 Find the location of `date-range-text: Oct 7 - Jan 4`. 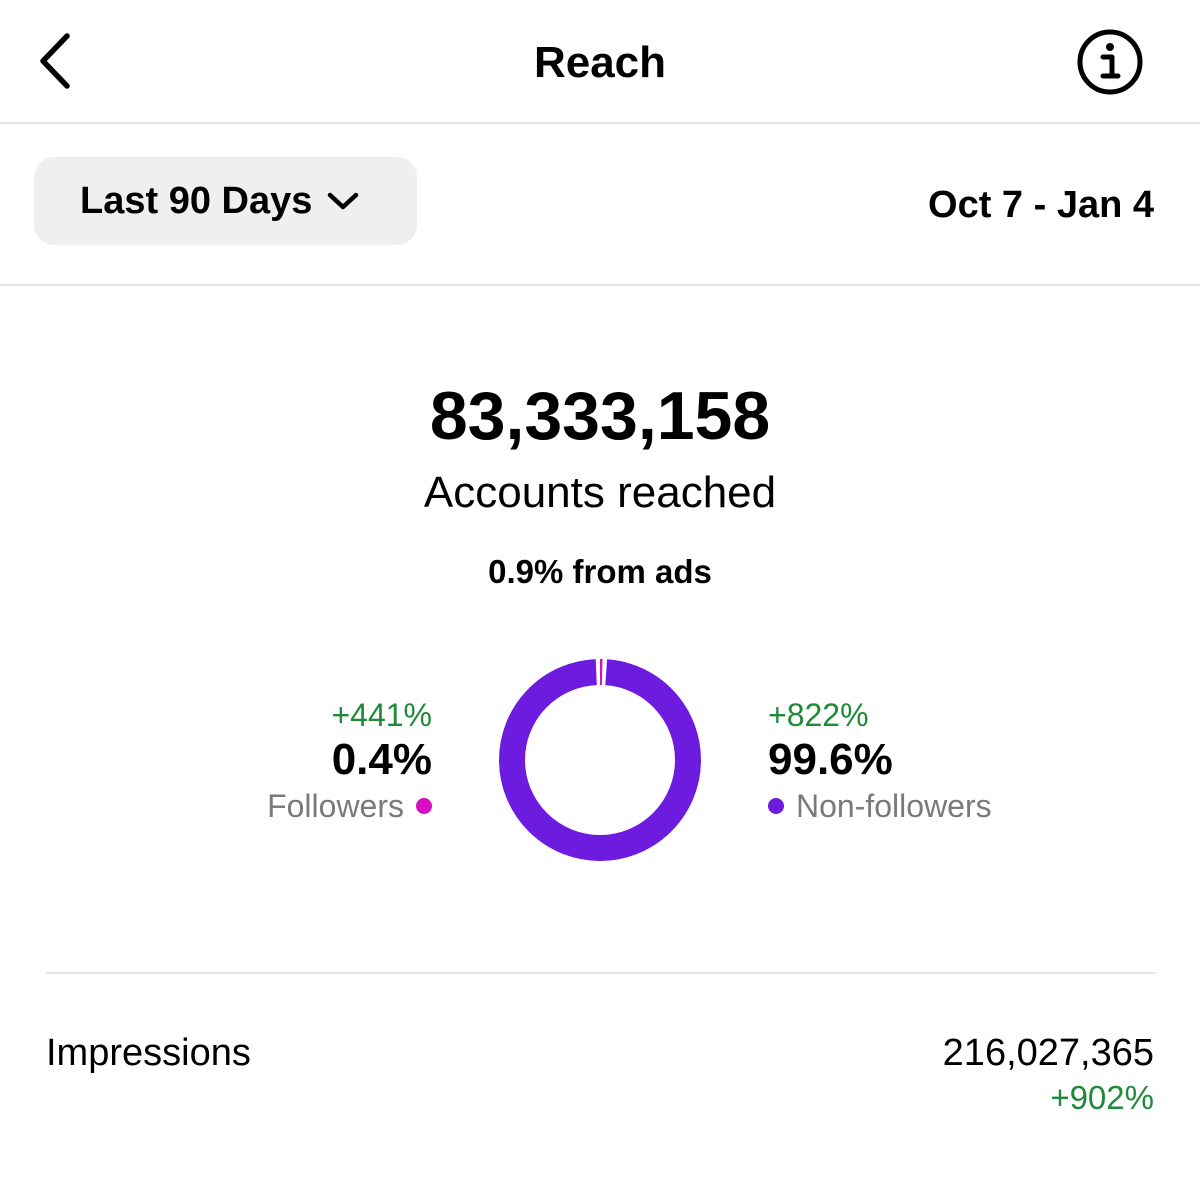

date-range-text: Oct 7 - Jan 4 is located at coordinates (1041, 205).